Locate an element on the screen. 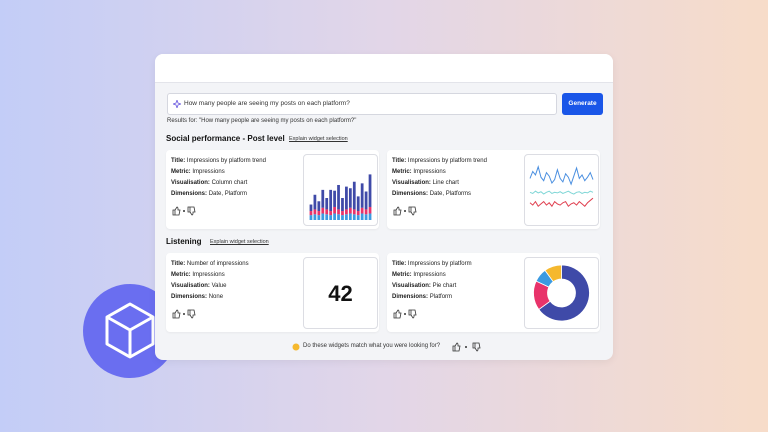 This screenshot has width=768, height=432. section-title: Listening is located at coordinates (184, 241).